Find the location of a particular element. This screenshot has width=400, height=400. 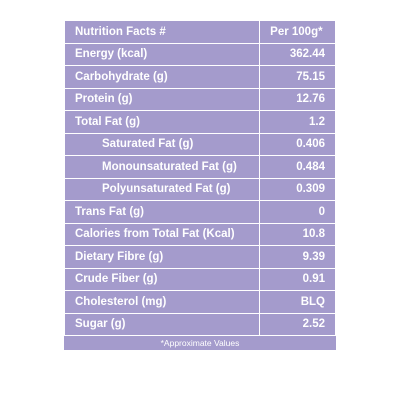

table-row: Energy (kcal) 362.44 is located at coordinates (199, 54).